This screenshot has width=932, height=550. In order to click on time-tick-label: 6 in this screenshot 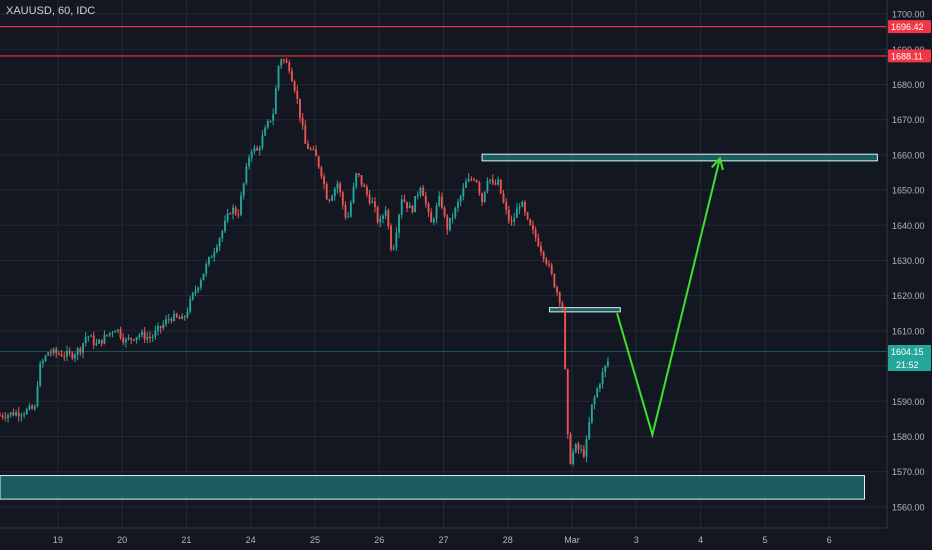, I will do `click(829, 540)`.